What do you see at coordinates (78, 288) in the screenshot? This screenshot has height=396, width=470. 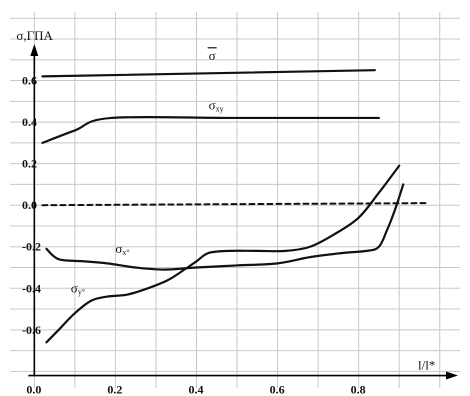 I see `series-label-4: σy°` at bounding box center [78, 288].